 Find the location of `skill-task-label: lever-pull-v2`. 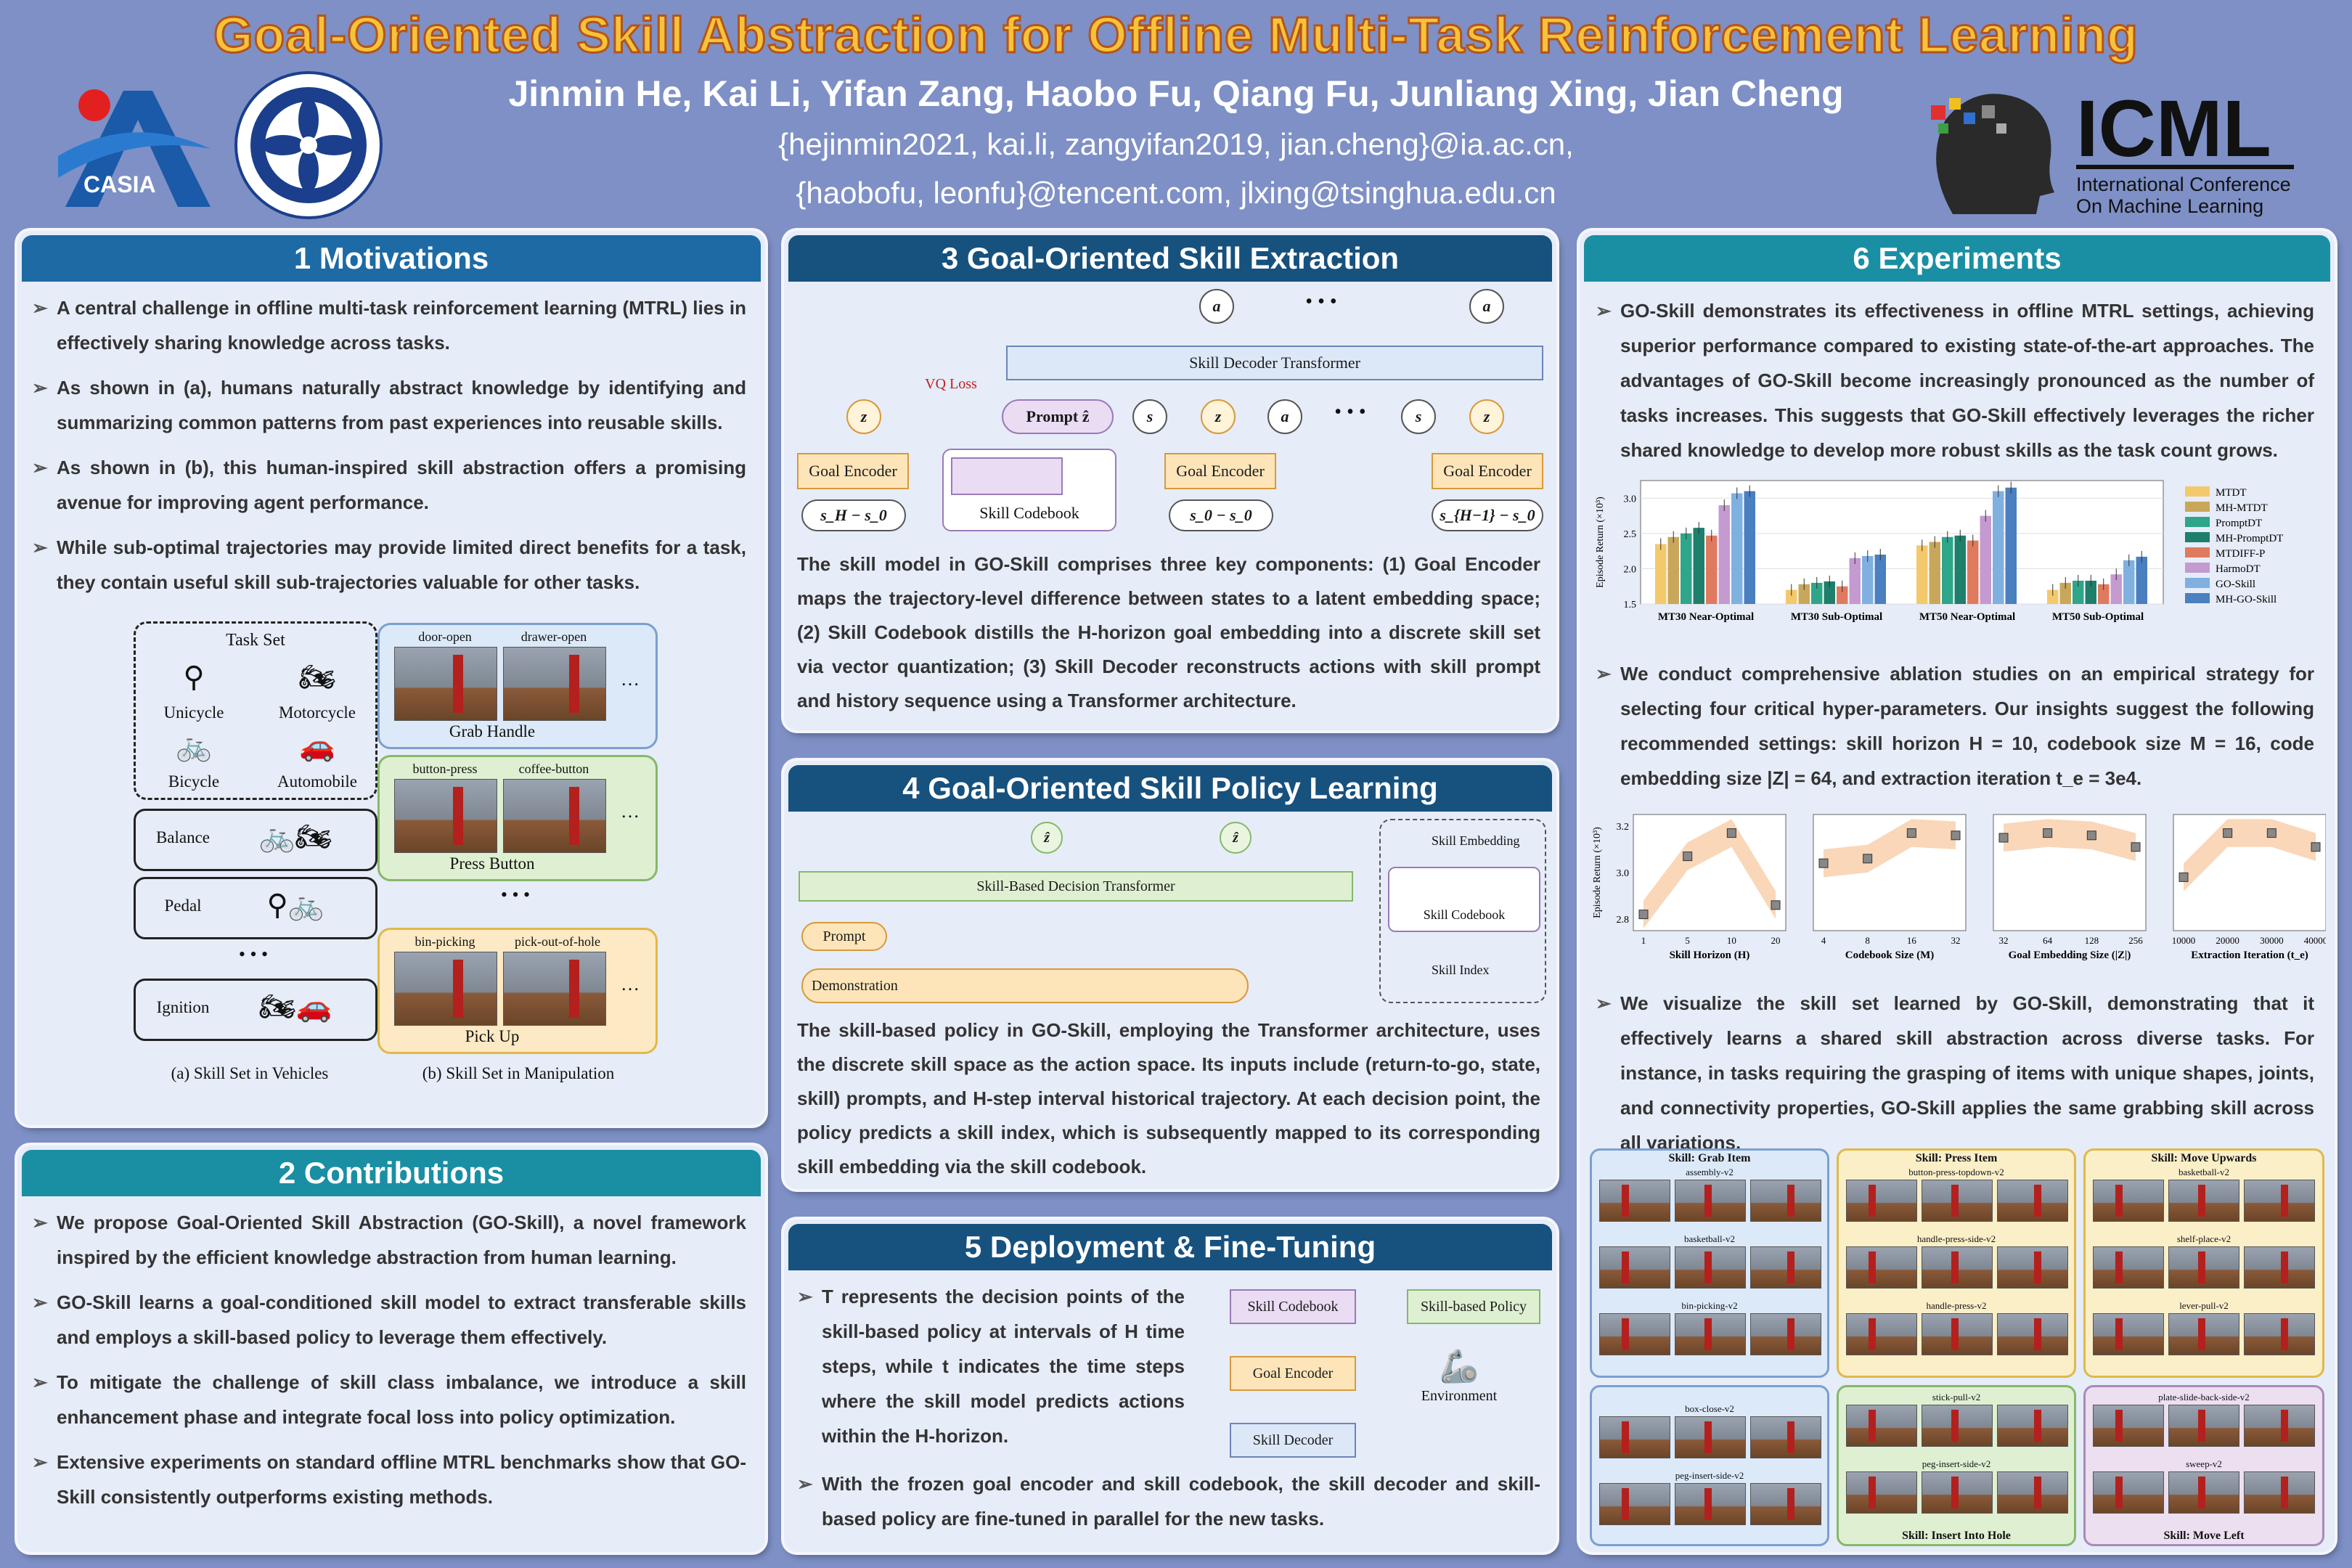

skill-task-label: lever-pull-v2 is located at coordinates (2204, 1306).